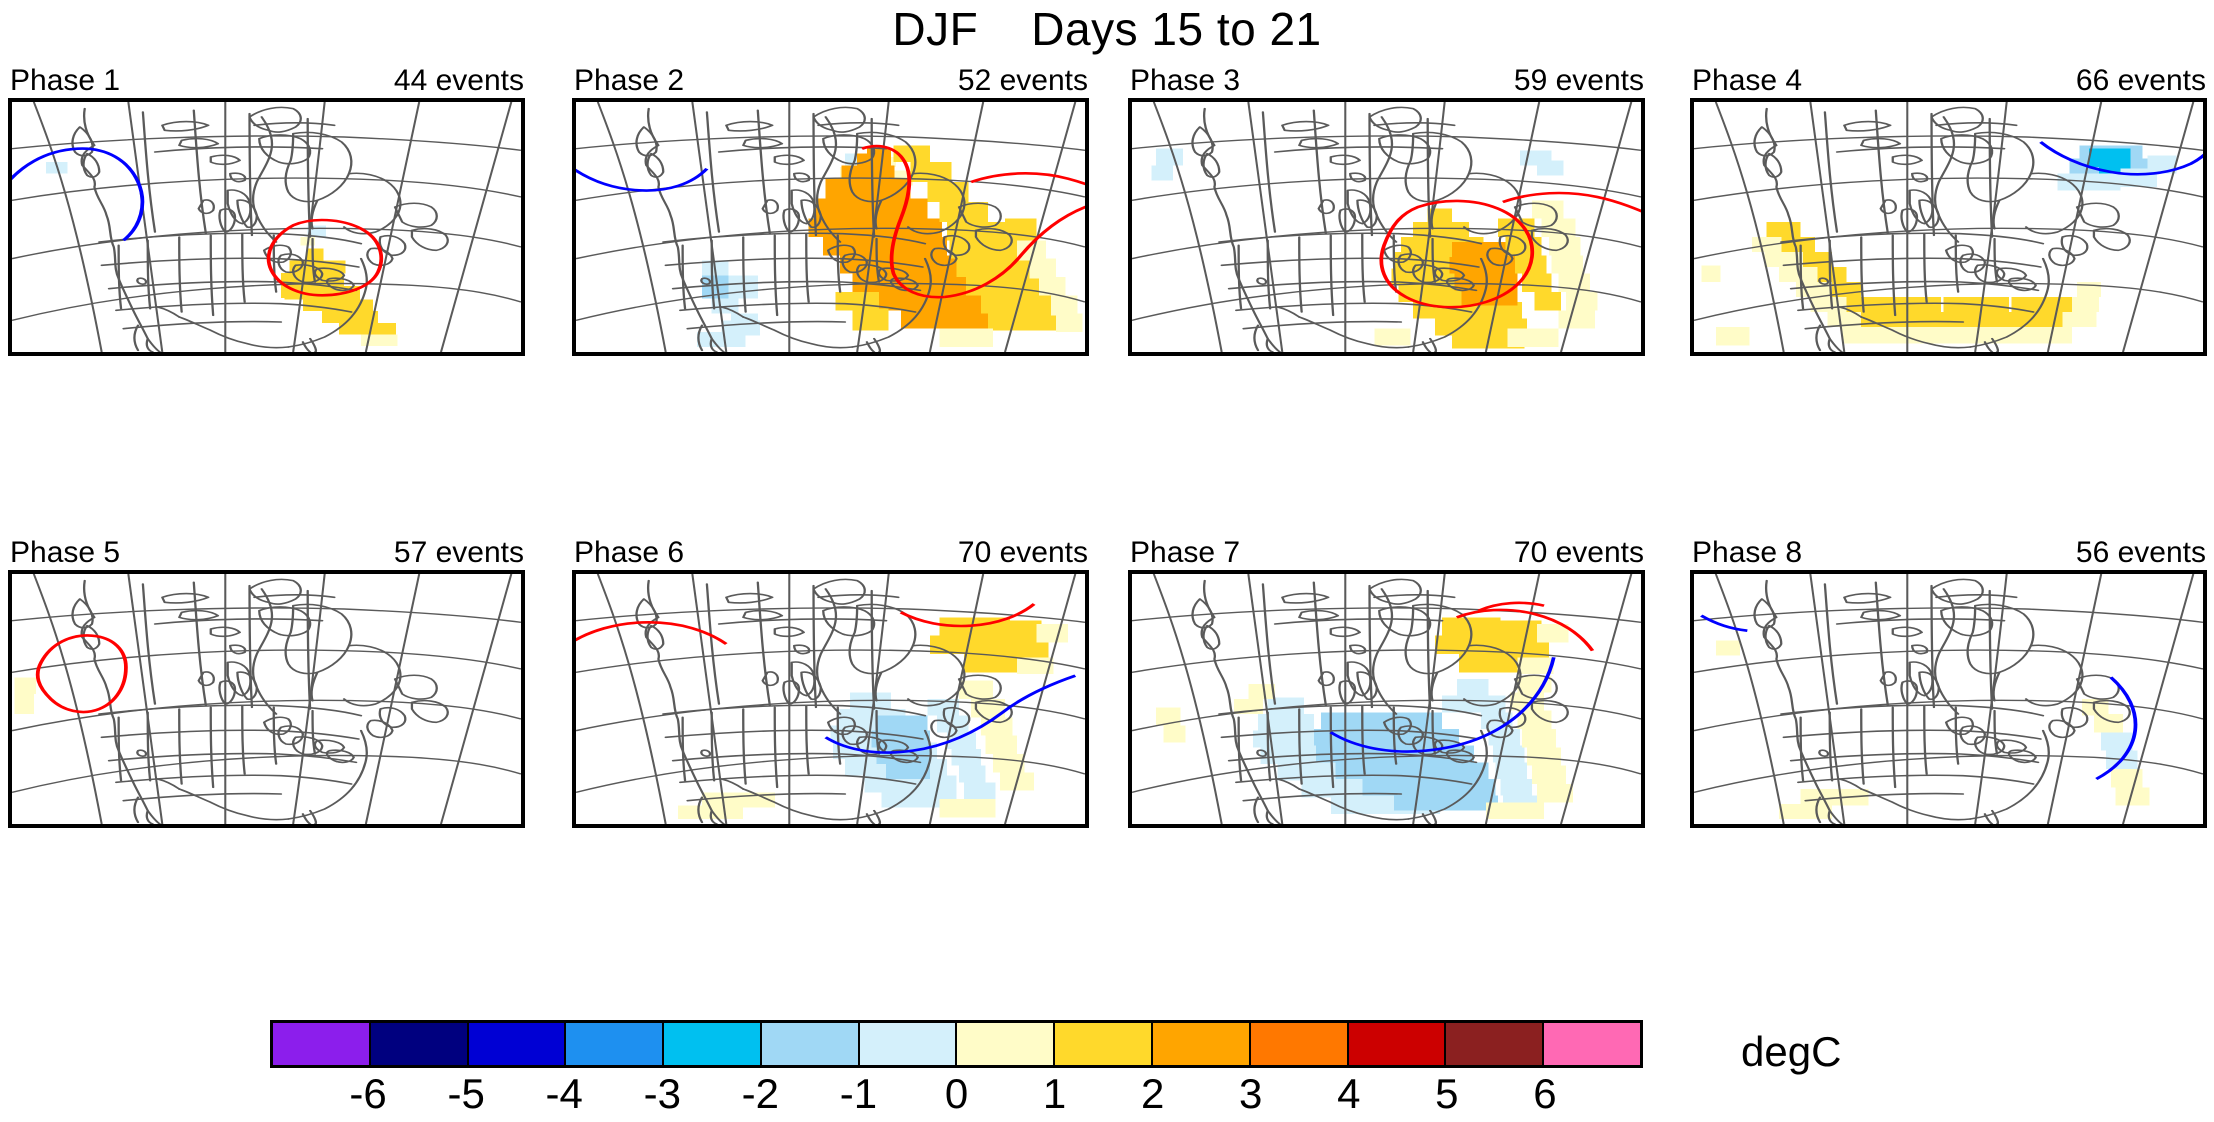  I want to click on panel-header: Phase 4 66 events, so click(1948, 81).